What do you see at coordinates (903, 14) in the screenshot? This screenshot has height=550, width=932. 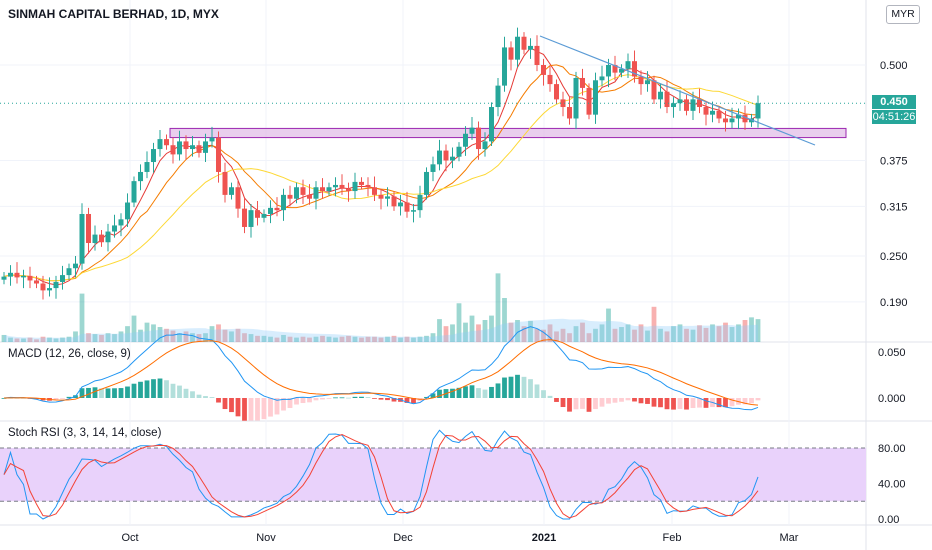 I see `currency-button: MYR` at bounding box center [903, 14].